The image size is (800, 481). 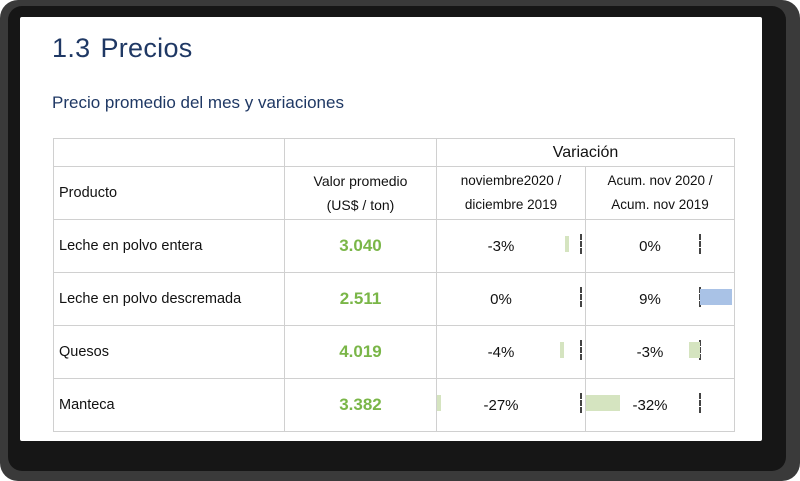 What do you see at coordinates (650, 352) in the screenshot?
I see `var-accum-value: -3%` at bounding box center [650, 352].